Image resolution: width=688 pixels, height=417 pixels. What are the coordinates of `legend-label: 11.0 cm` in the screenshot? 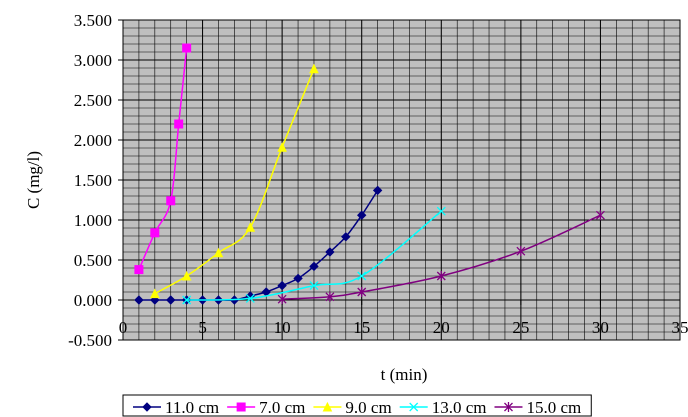 It's located at (192, 407).